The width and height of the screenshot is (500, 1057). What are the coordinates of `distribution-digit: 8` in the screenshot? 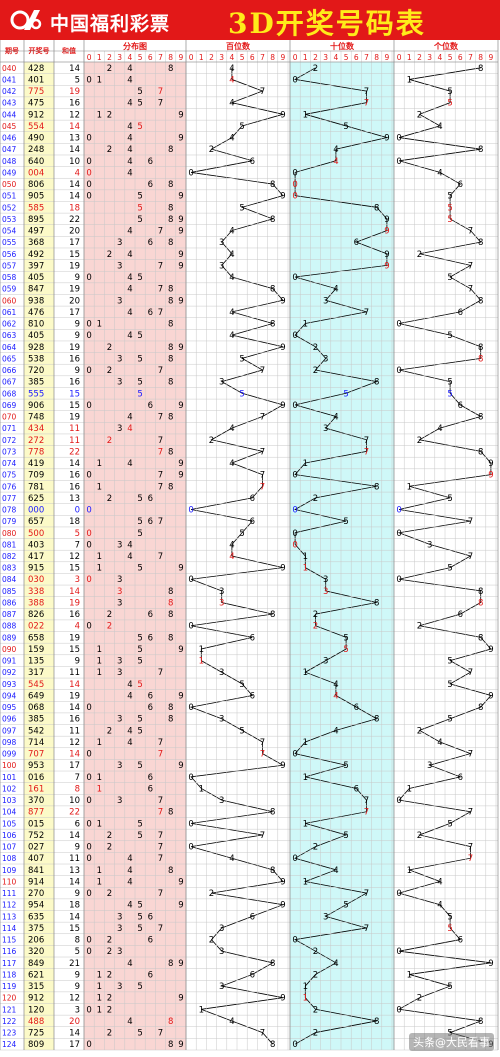 It's located at (170, 720).